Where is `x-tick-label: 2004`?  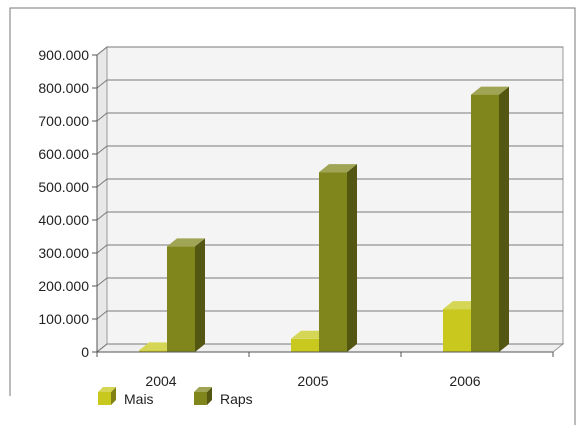
x-tick-label: 2004 is located at coordinates (160, 381).